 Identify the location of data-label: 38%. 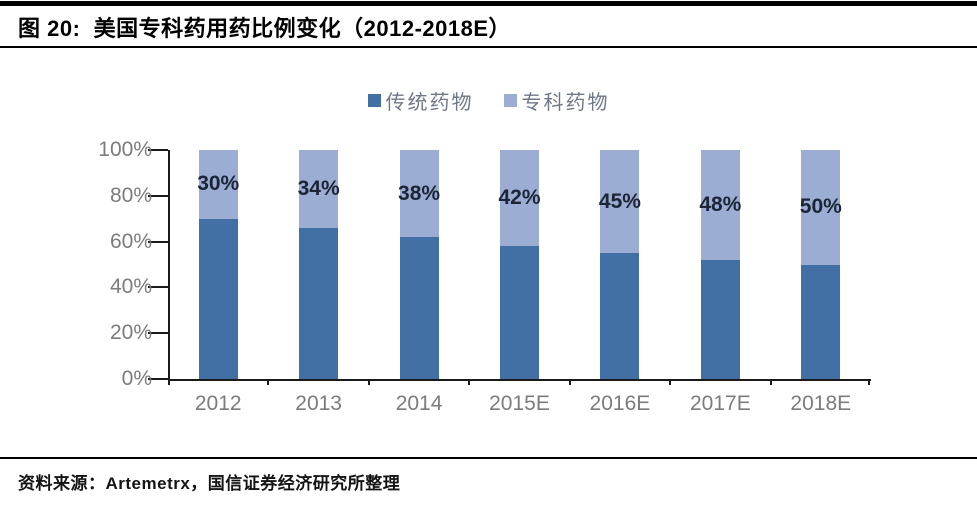
(419, 193).